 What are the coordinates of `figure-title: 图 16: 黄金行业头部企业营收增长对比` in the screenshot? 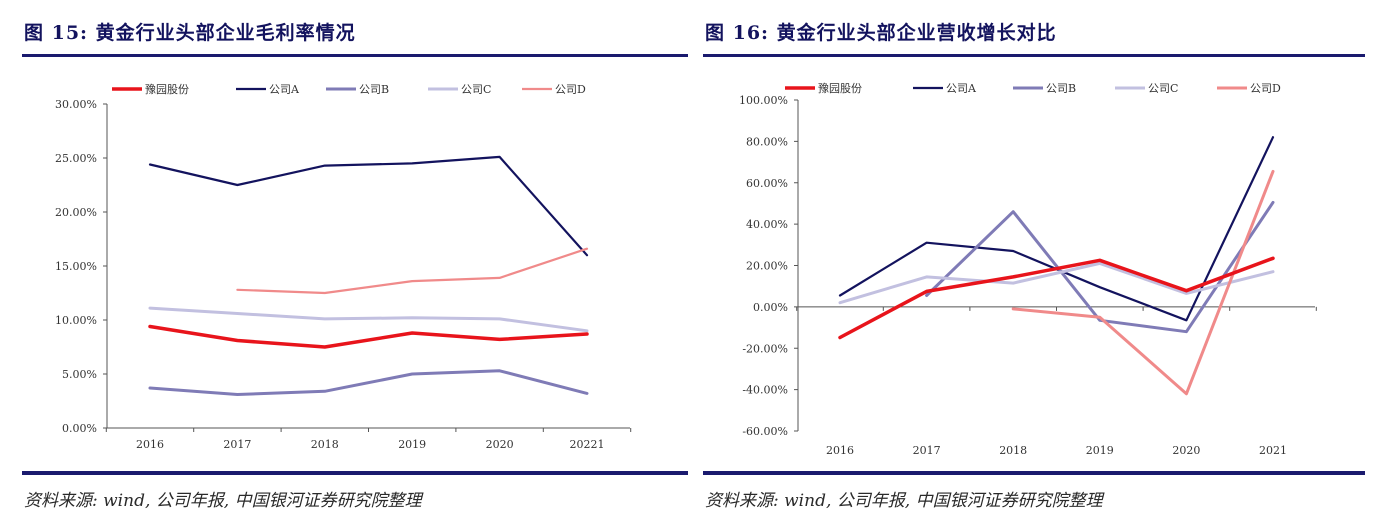 It's located at (881, 33).